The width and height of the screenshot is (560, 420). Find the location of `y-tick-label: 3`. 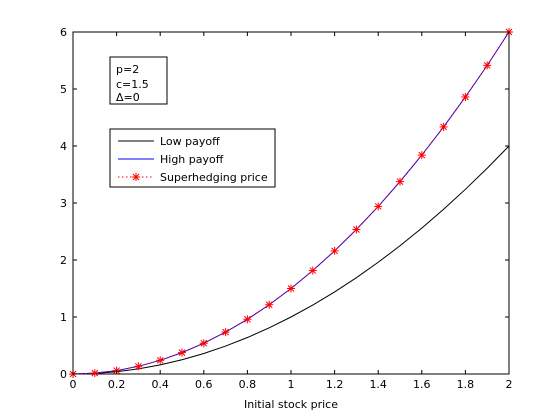

y-tick-label: 3 is located at coordinates (63, 203).